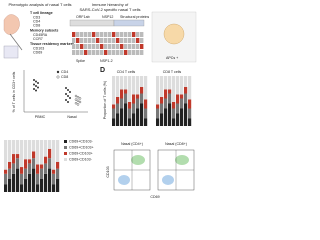 Image resolution: width=320 pixels, height=240 pixels. Describe the element at coordinates (102, 70) in the screenshot. I see `panel-letter: D` at that location.